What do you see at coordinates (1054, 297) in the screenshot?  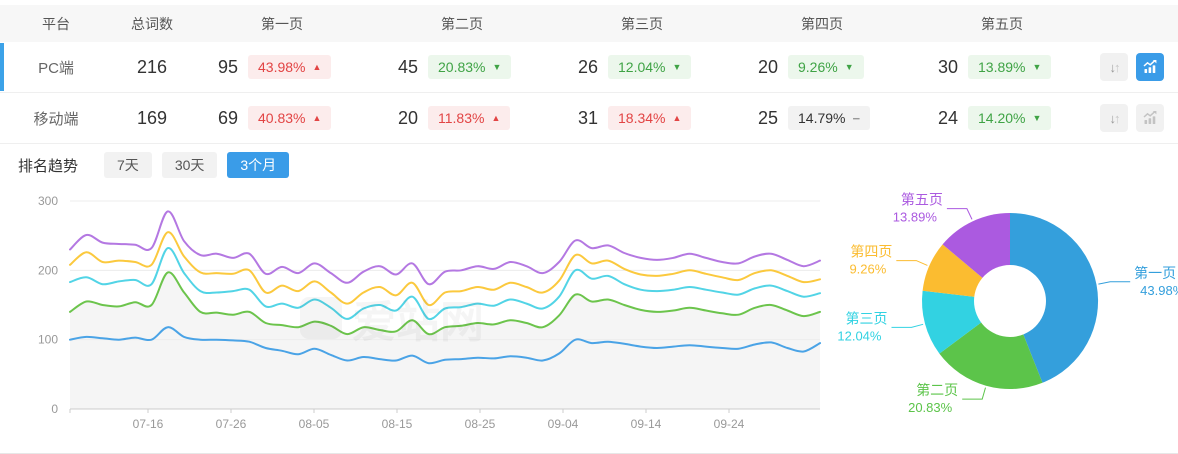 I see `donut-slice-第一页` at bounding box center [1054, 297].